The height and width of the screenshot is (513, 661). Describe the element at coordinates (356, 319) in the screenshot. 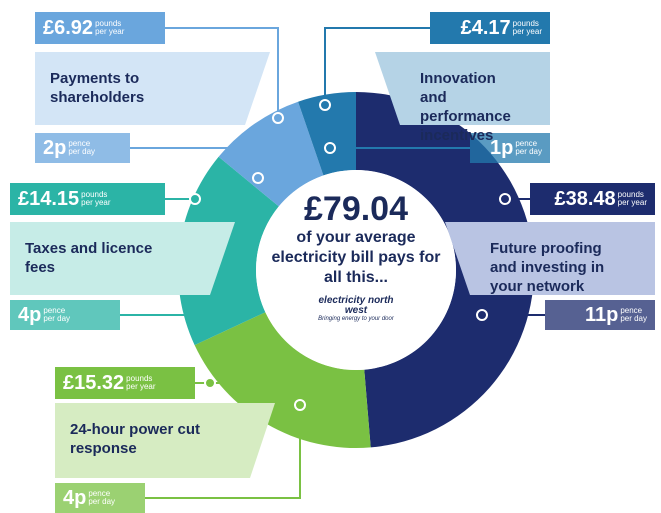

I see `tagline: Bringing energy to your door` at that location.